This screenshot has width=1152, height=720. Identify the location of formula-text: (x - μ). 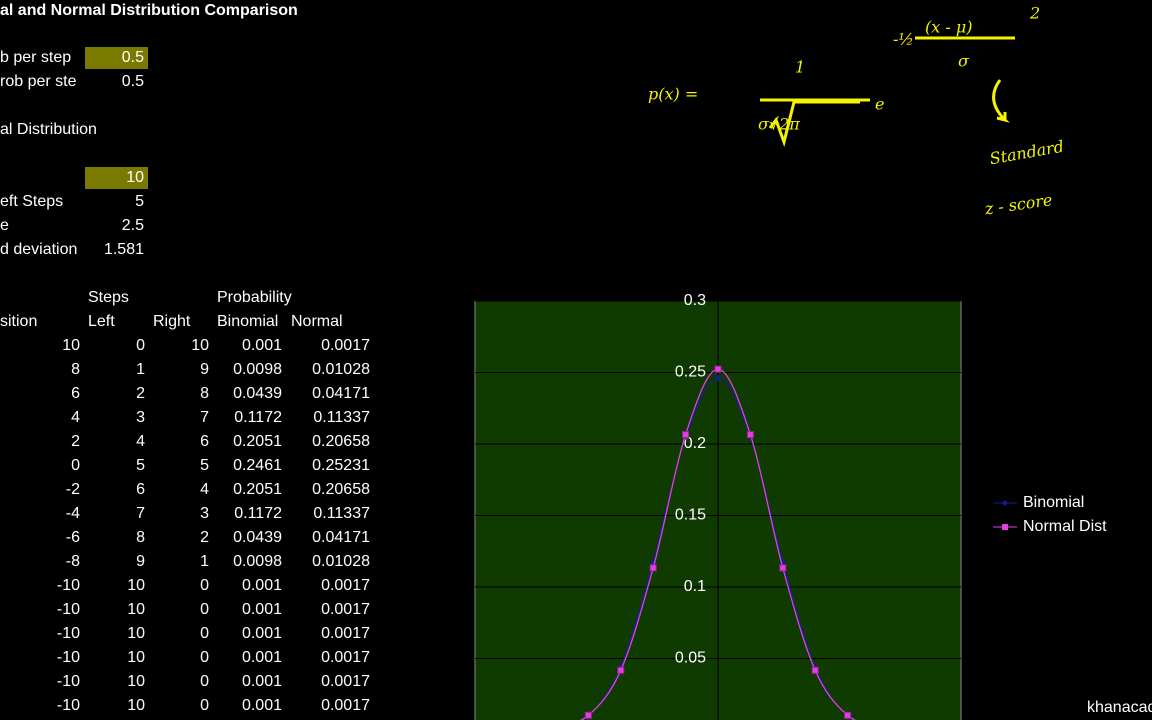
(948, 27).